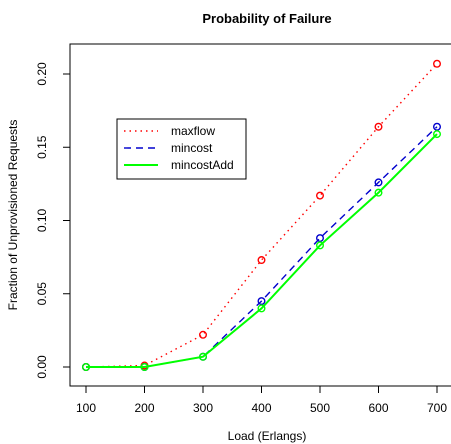 Image resolution: width=451 pixels, height=444 pixels. I want to click on legend-label: mincost, so click(192, 148).